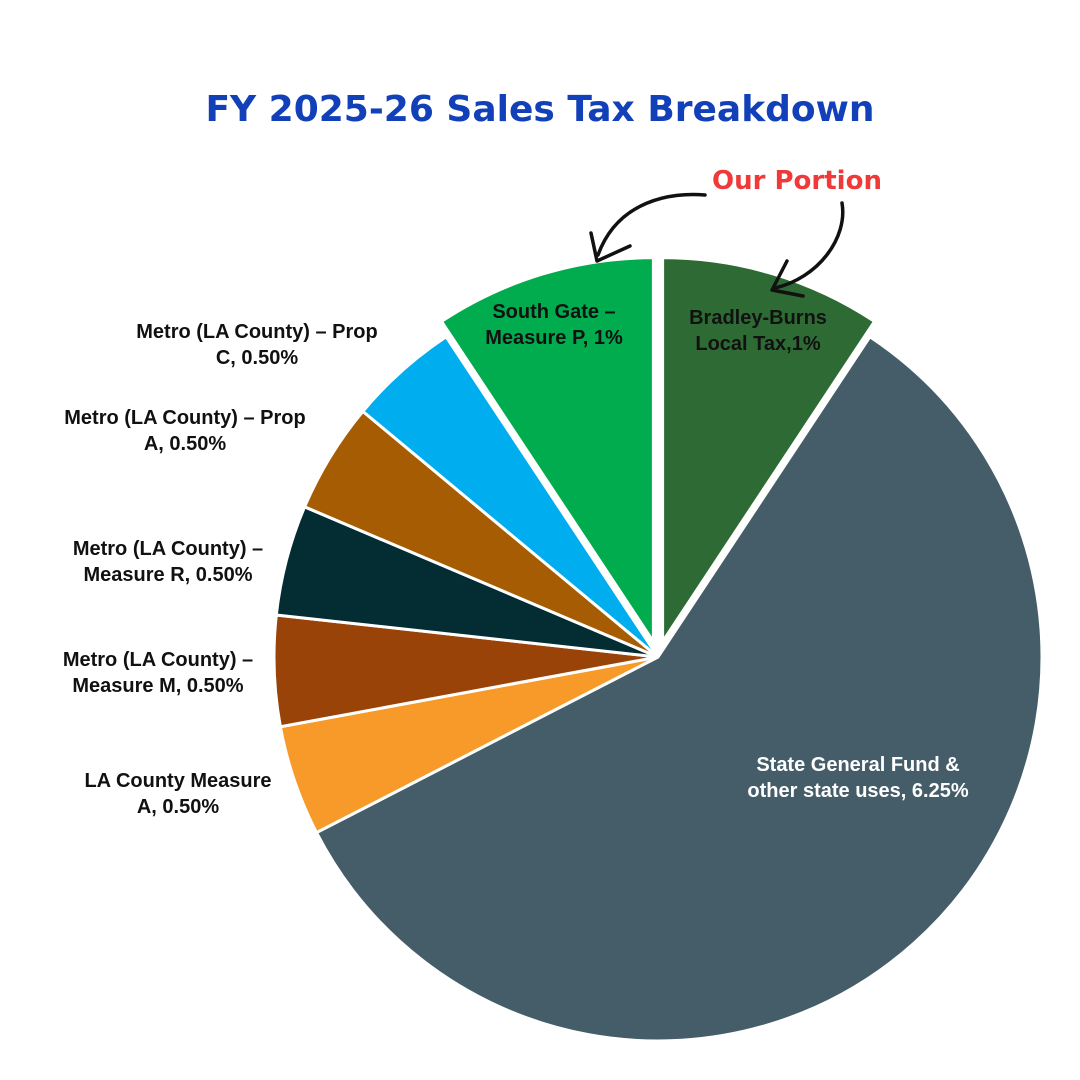 The height and width of the screenshot is (1080, 1080). Describe the element at coordinates (168, 562) in the screenshot. I see `slice-label-4: Metro (LA County) – Measure R, 0.50%` at that location.